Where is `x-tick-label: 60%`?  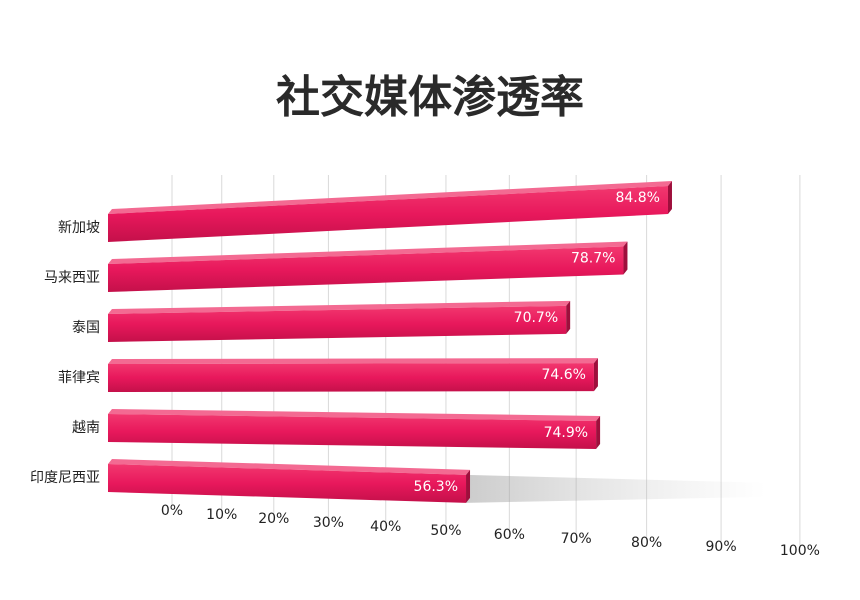
x-tick-label: 60% is located at coordinates (509, 535).